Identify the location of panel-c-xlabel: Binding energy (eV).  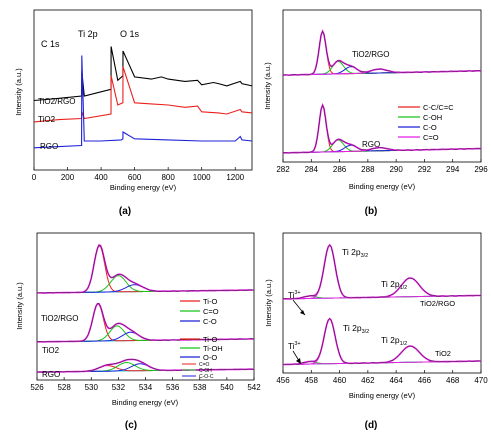
(145, 402).